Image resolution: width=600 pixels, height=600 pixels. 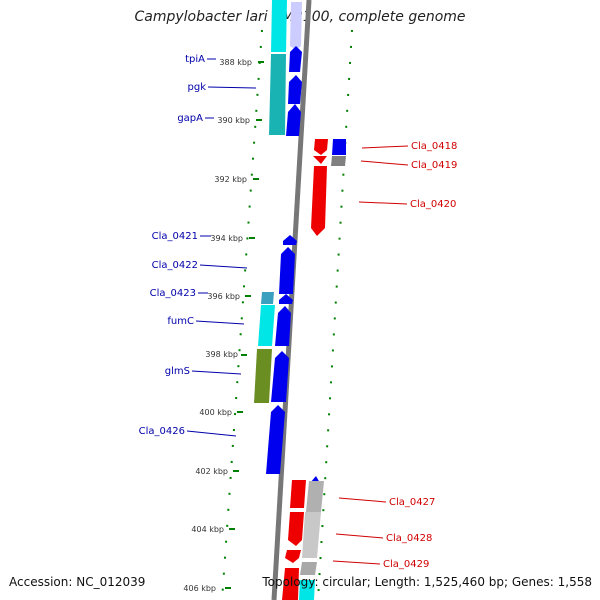 What do you see at coordinates (263, 376) in the screenshot?
I see `function-block-glmS` at bounding box center [263, 376].